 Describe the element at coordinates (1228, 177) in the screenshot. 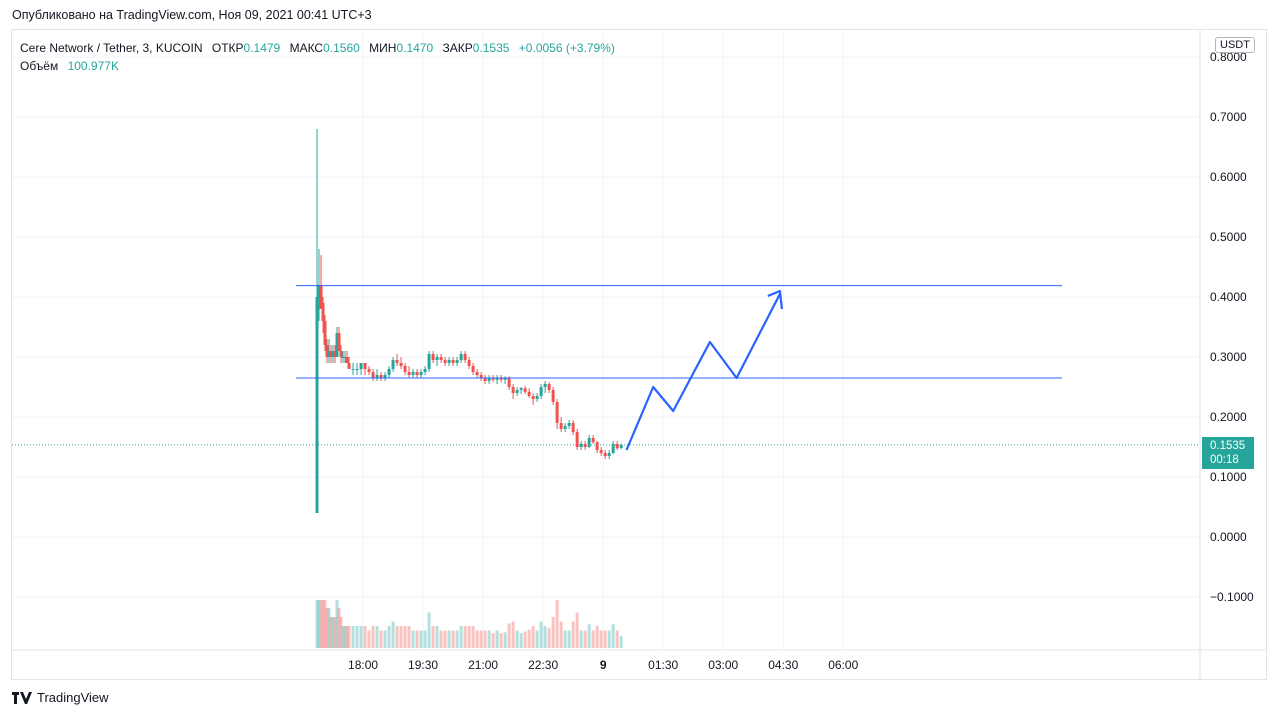

I see `y-tick-label: 0.6000` at that location.